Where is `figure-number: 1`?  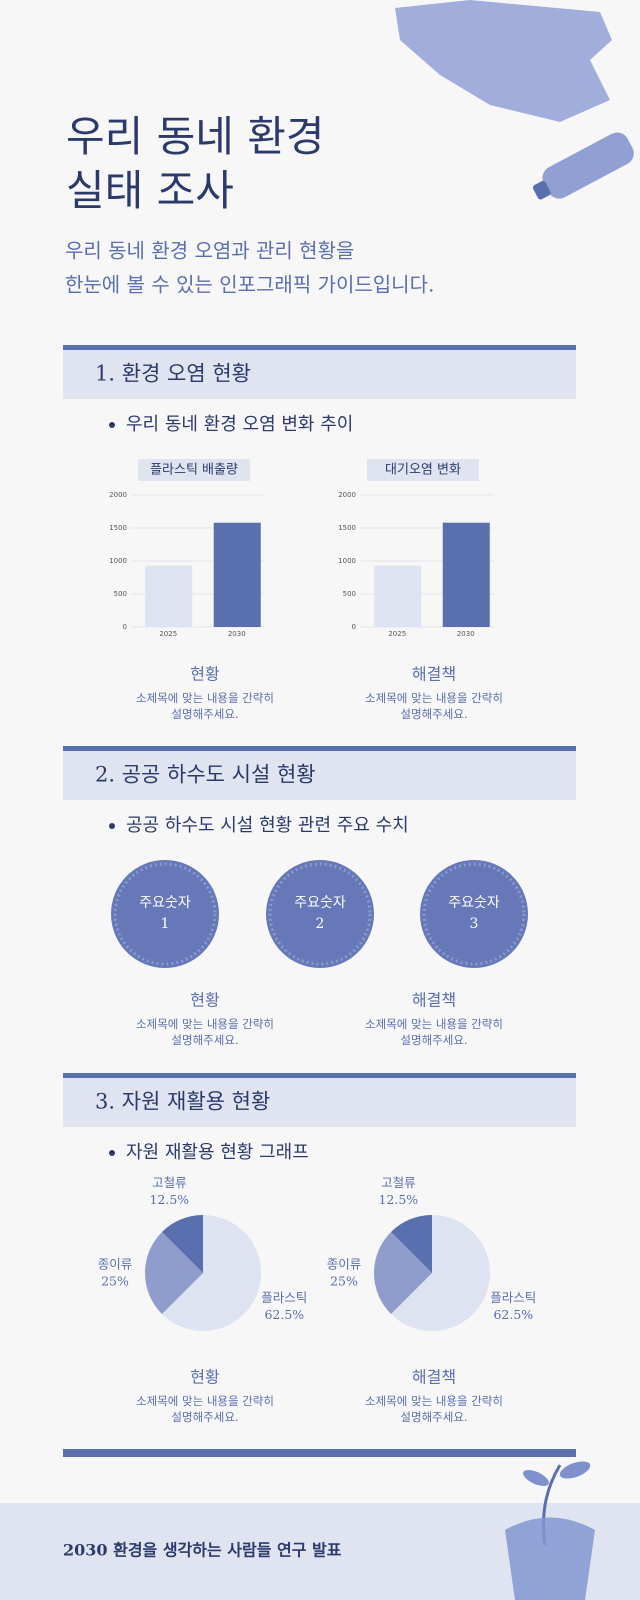 figure-number: 1 is located at coordinates (165, 924).